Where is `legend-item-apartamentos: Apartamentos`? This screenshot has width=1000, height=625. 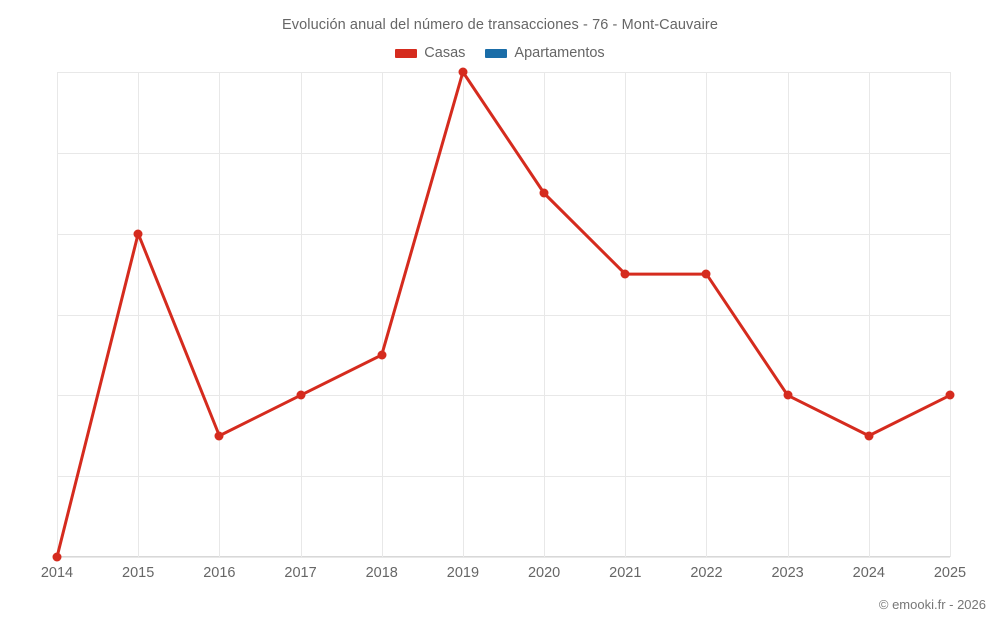 legend-item-apartamentos: Apartamentos is located at coordinates (545, 53).